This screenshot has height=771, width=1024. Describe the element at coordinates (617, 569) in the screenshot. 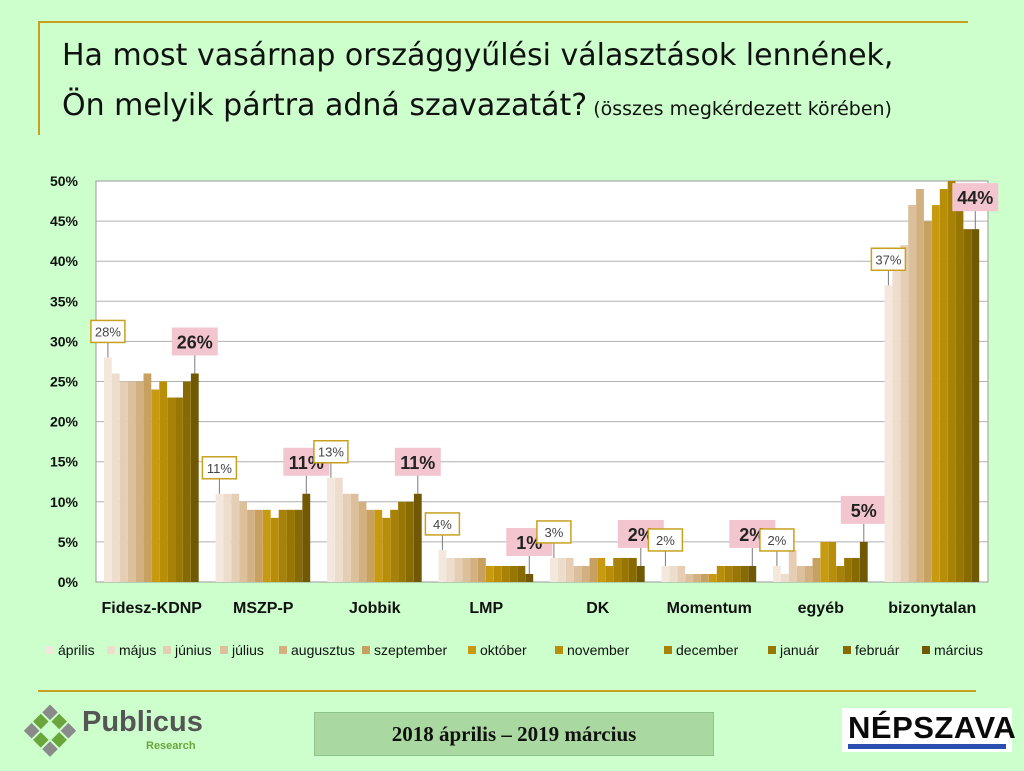

I see `bar-december-DK` at that location.